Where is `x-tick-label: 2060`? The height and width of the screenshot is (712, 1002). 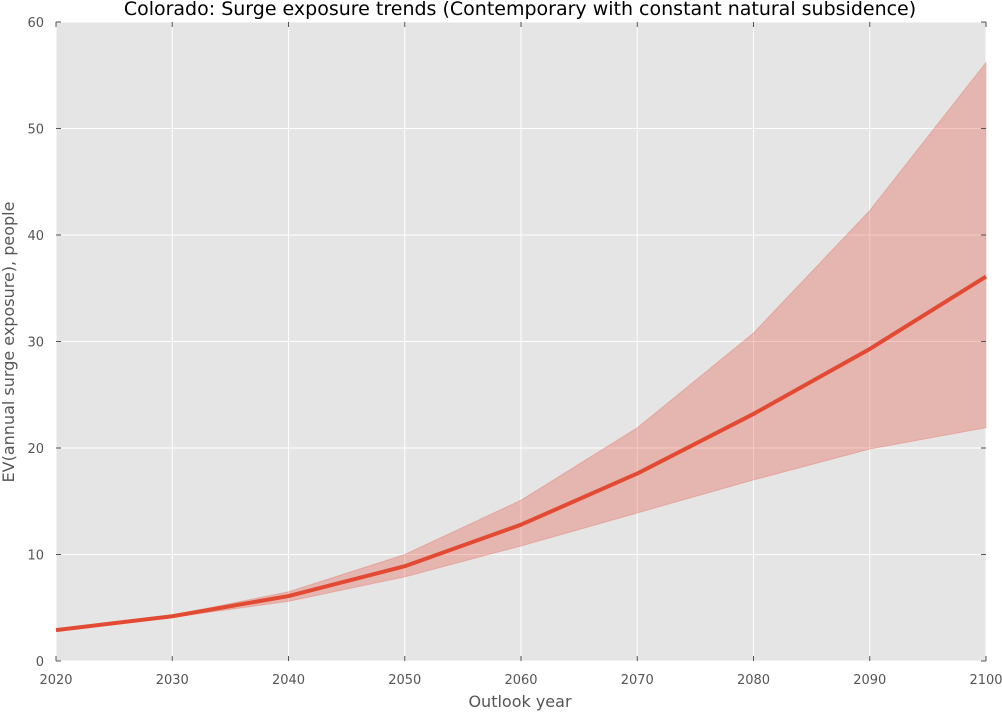 x-tick-label: 2060 is located at coordinates (520, 680).